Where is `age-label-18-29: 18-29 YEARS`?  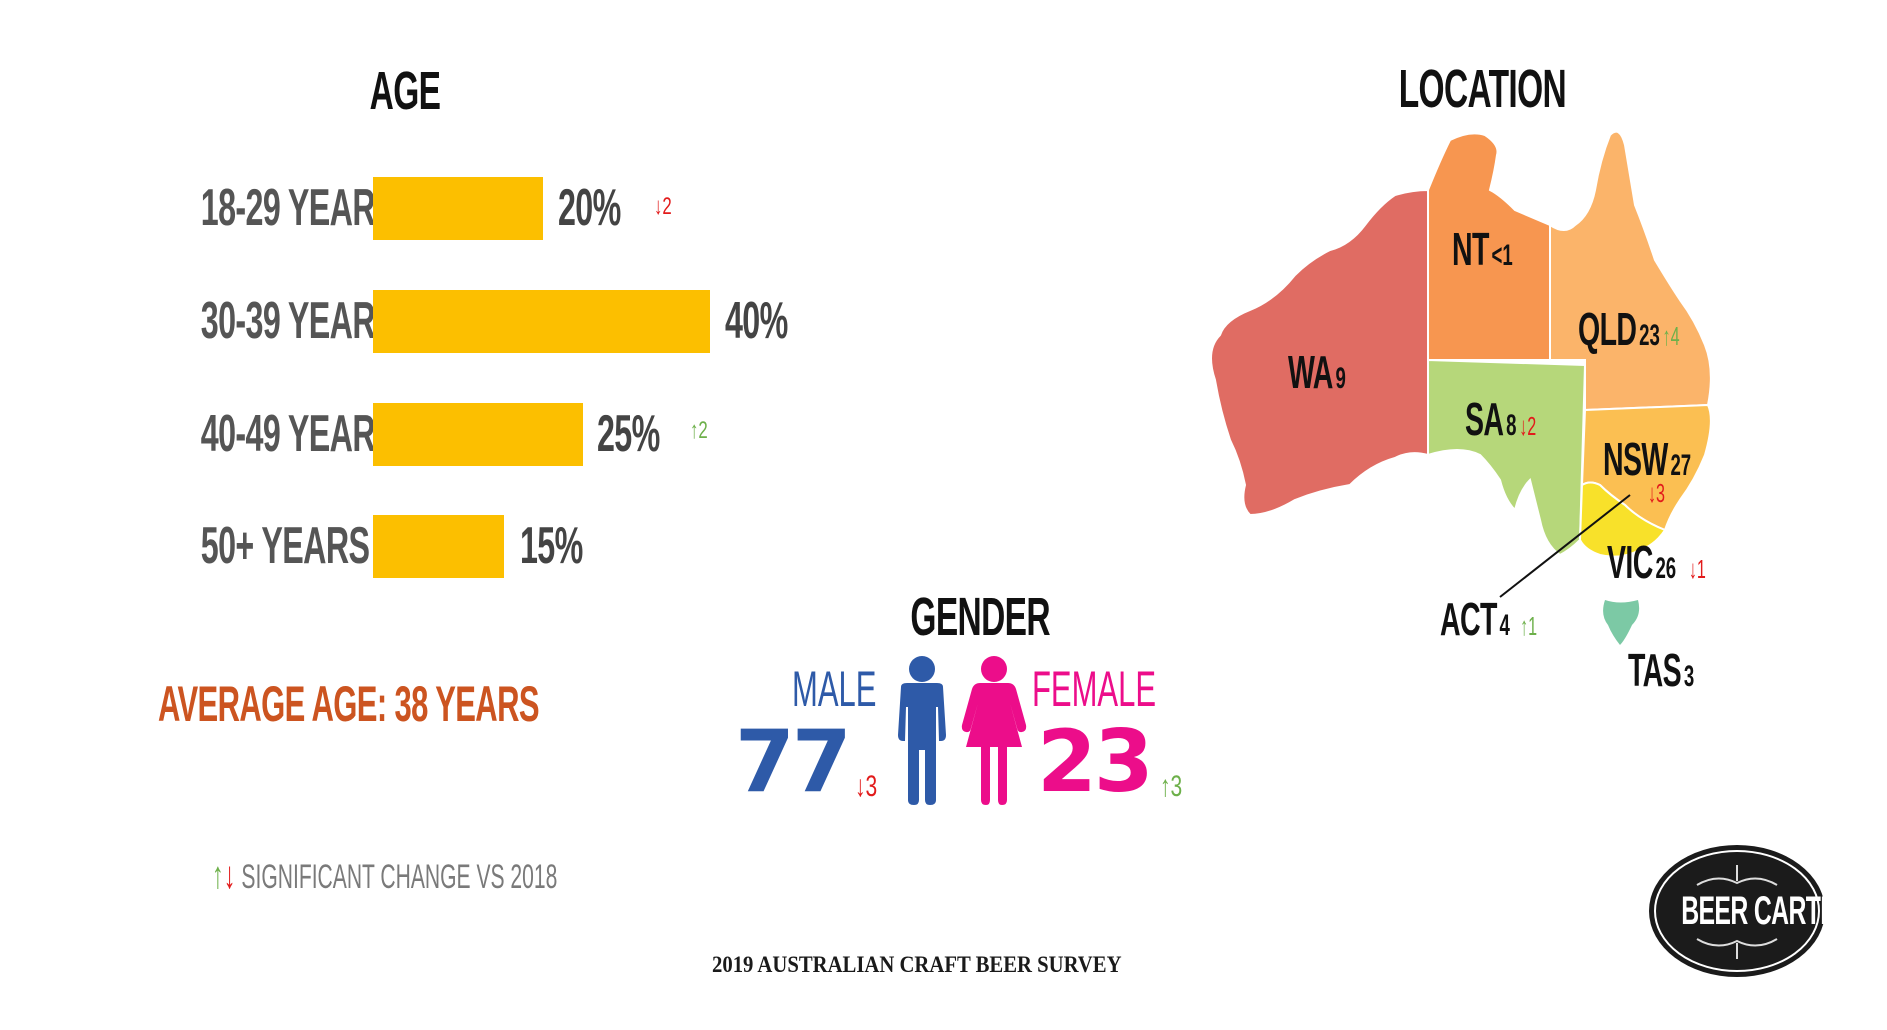
age-label-18-29: 18-29 YEARS is located at coordinates (298, 208).